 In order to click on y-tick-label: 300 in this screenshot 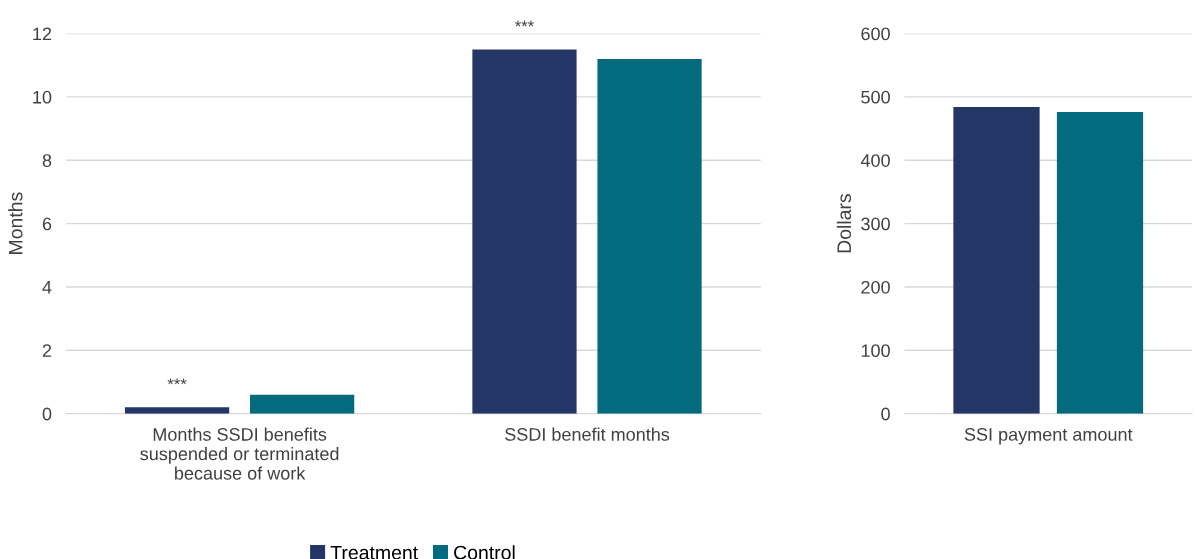, I will do `click(875, 224)`.